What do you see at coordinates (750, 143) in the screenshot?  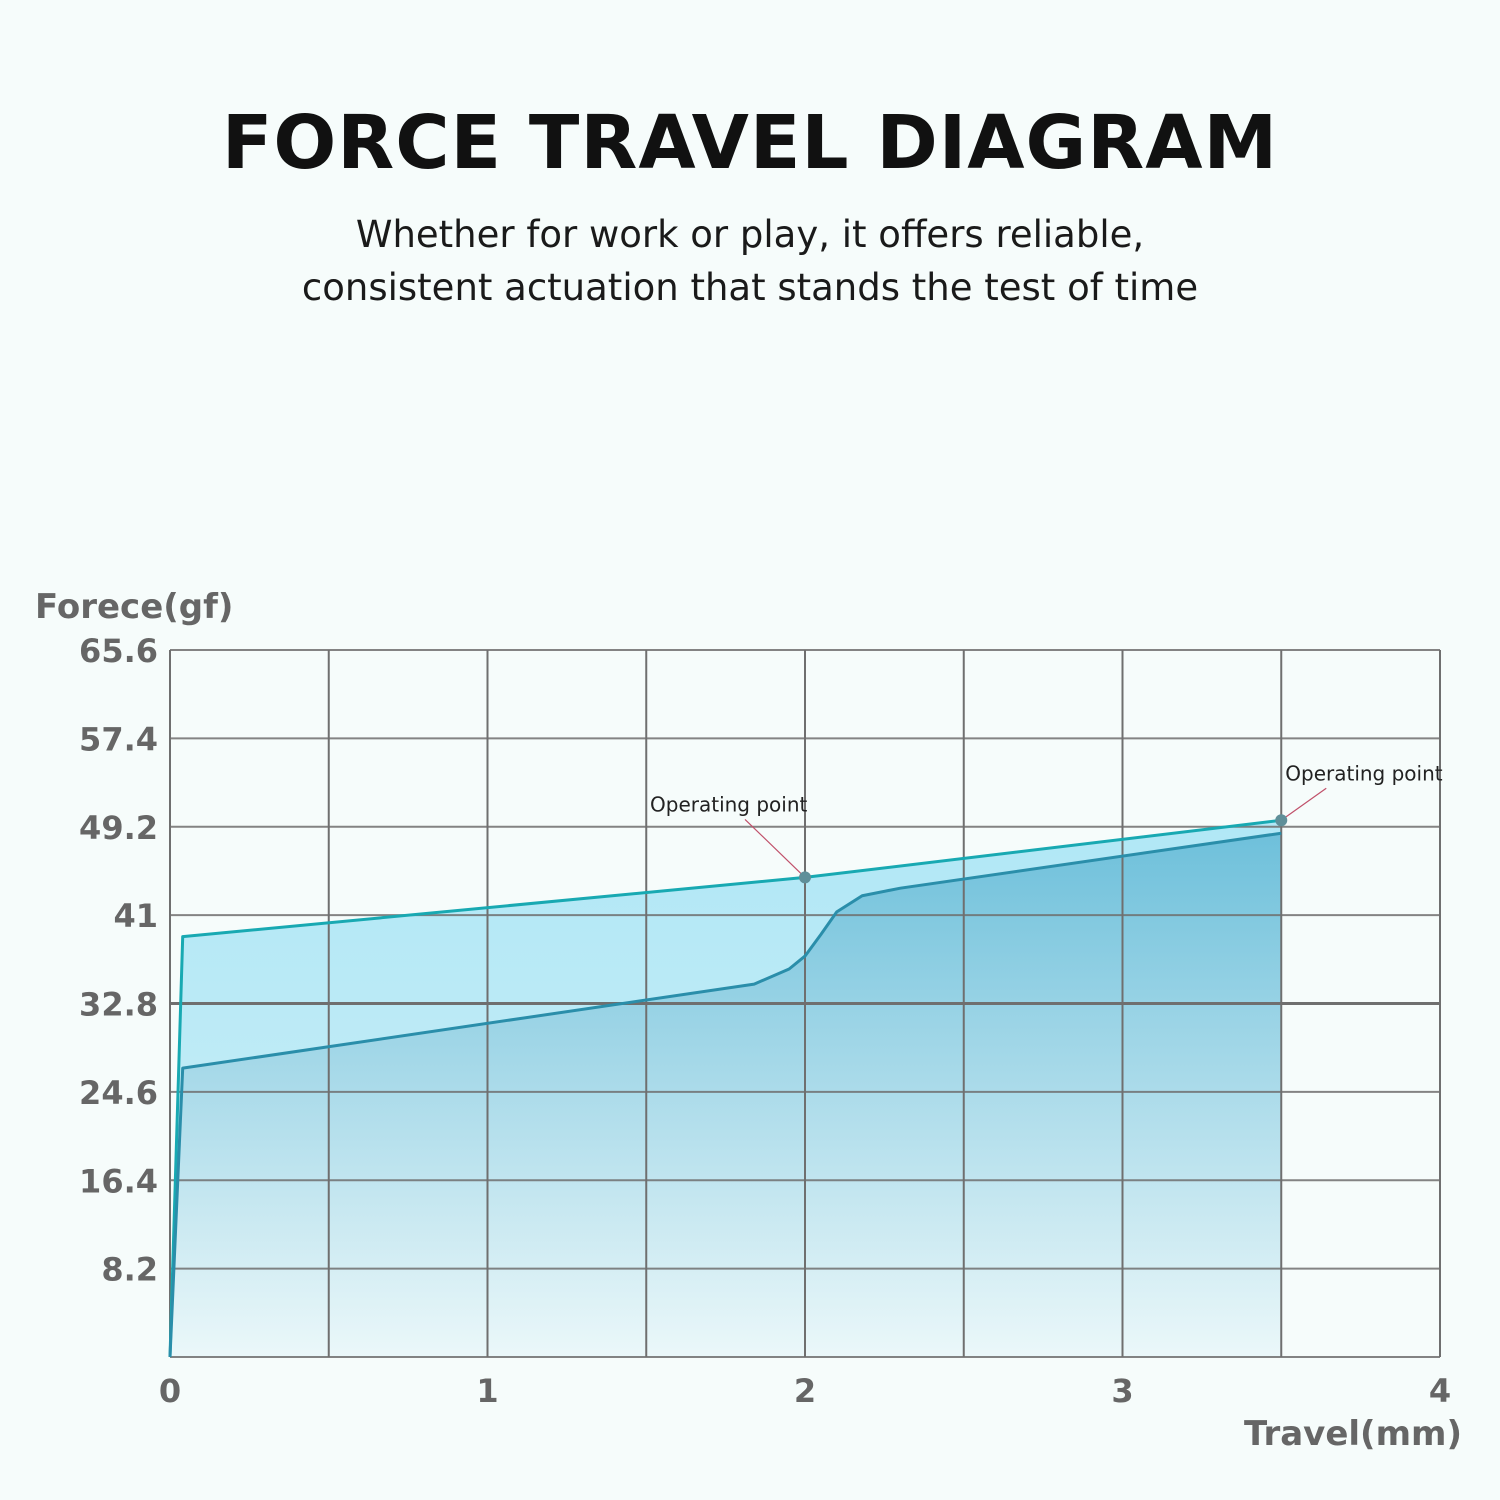 I see `page-title: FORCE TRAVEL DIAGRAM` at bounding box center [750, 143].